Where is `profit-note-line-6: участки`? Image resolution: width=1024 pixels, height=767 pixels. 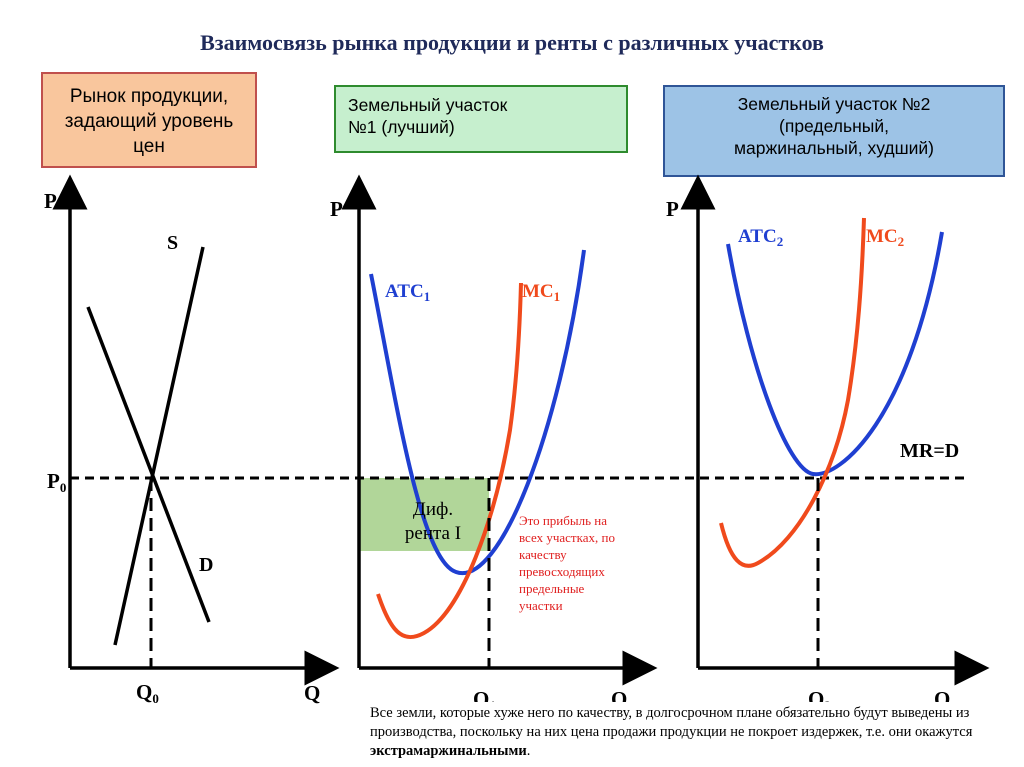
profit-note-line-6: участки is located at coordinates (541, 605).